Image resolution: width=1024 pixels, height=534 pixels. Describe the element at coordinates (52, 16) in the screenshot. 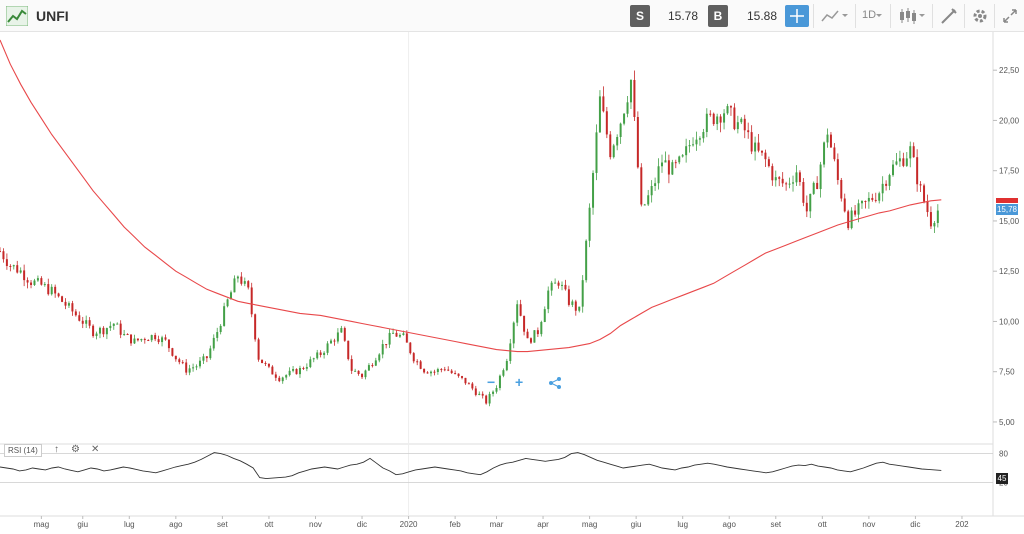

I see `instrument-symbol: UNFI` at that location.